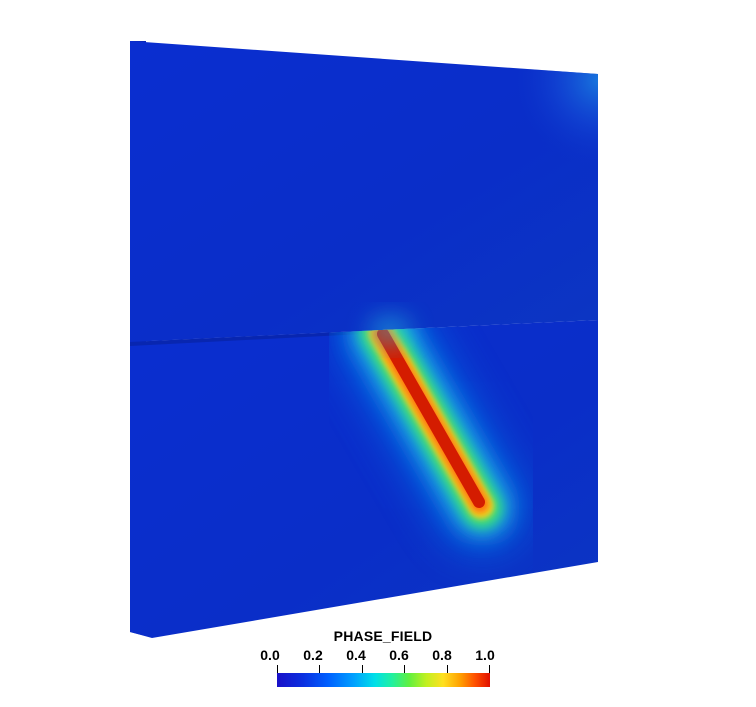 This screenshot has height=707, width=756. I want to click on notch, so click(256, 338).